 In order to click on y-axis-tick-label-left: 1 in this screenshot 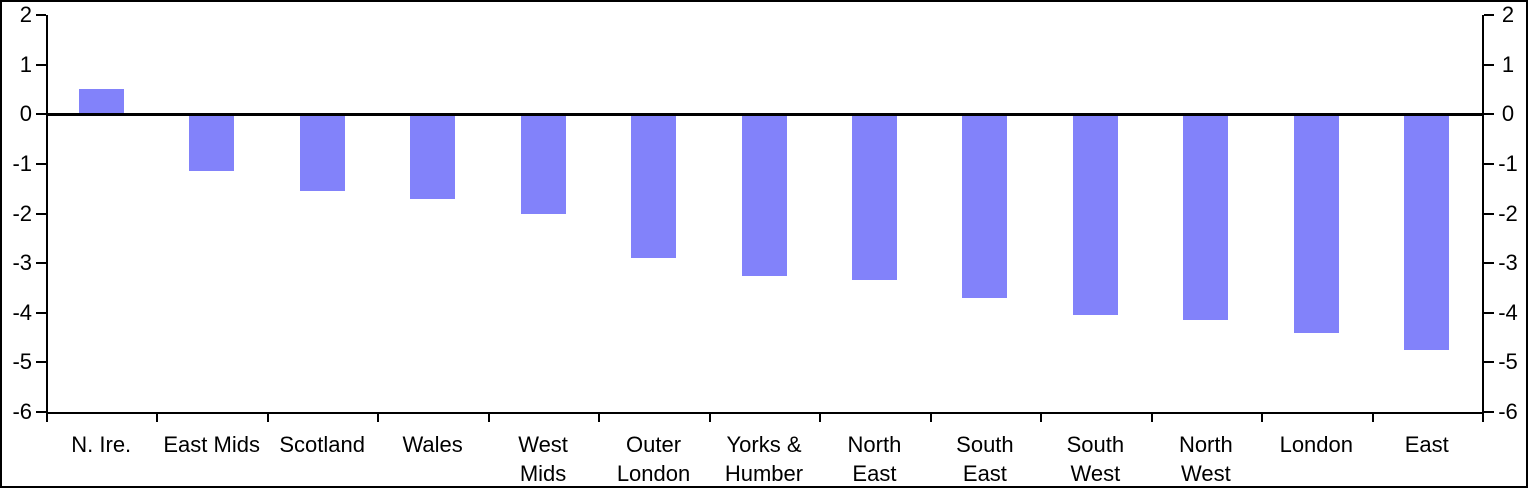, I will do `click(25, 64)`.